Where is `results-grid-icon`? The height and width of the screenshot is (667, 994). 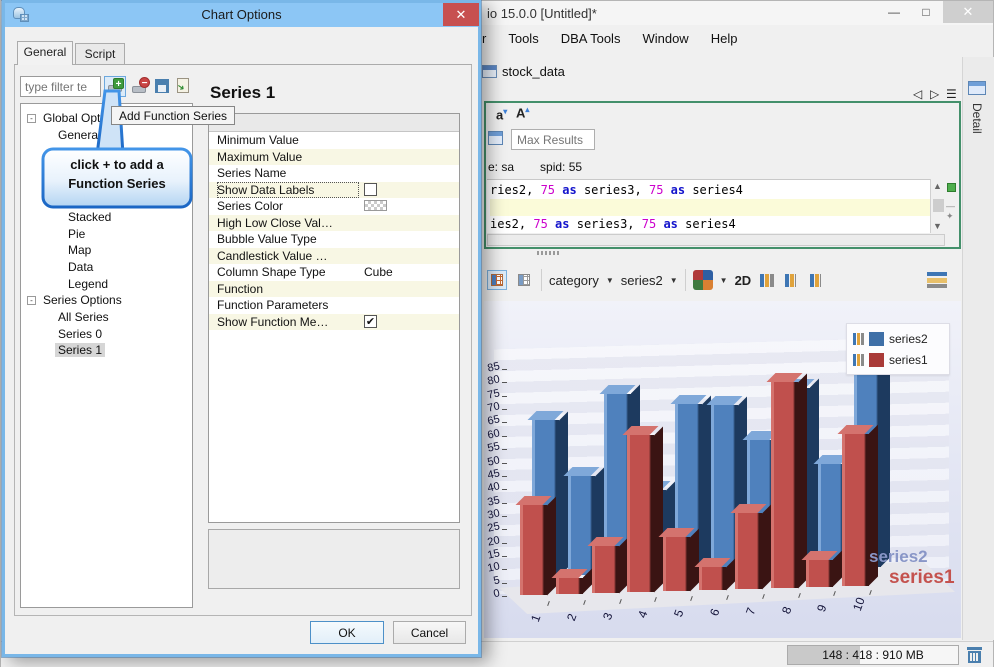
results-grid-icon is located at coordinates (495, 138).